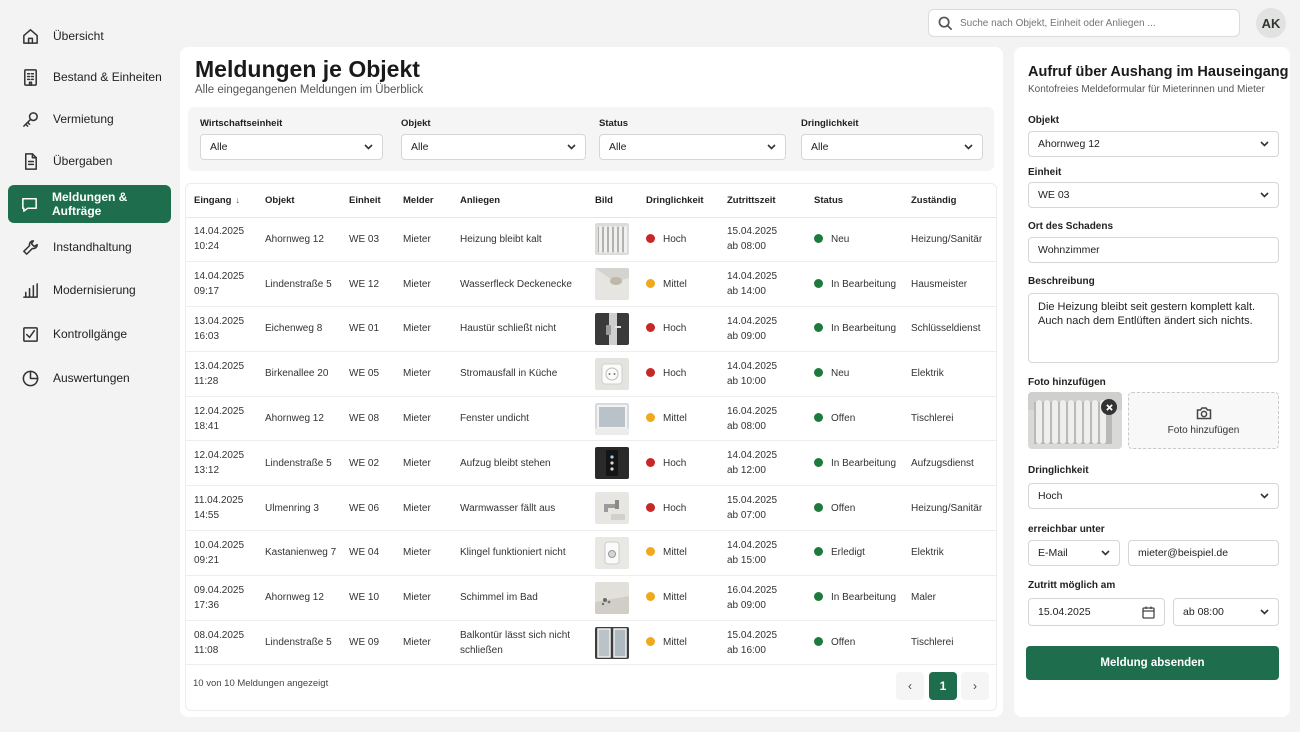  Describe the element at coordinates (943, 686) in the screenshot. I see `pagination-page-button: 1` at that location.